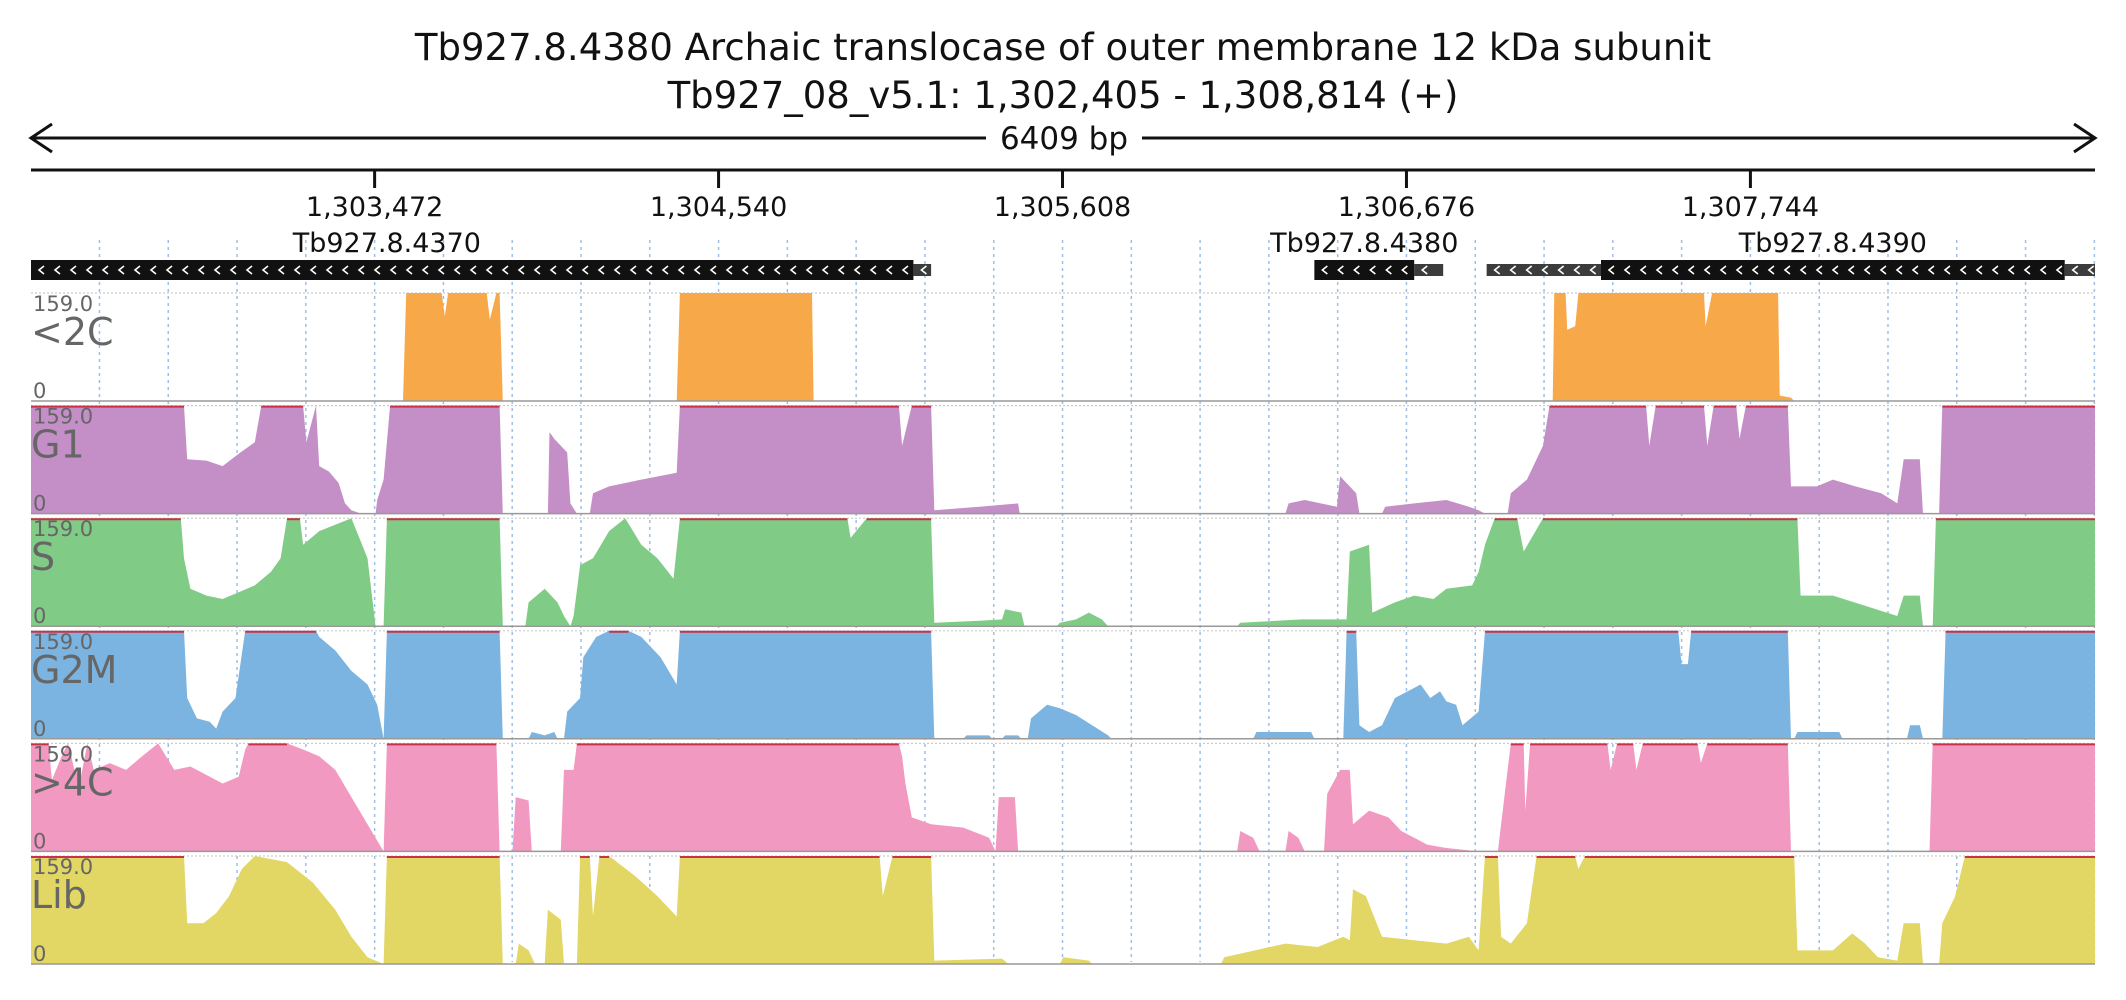 Image resolution: width=2126 pixels, height=1000 pixels. What do you see at coordinates (1406, 207) in the screenshot?
I see `x-tick-label: 1,306,676` at bounding box center [1406, 207].